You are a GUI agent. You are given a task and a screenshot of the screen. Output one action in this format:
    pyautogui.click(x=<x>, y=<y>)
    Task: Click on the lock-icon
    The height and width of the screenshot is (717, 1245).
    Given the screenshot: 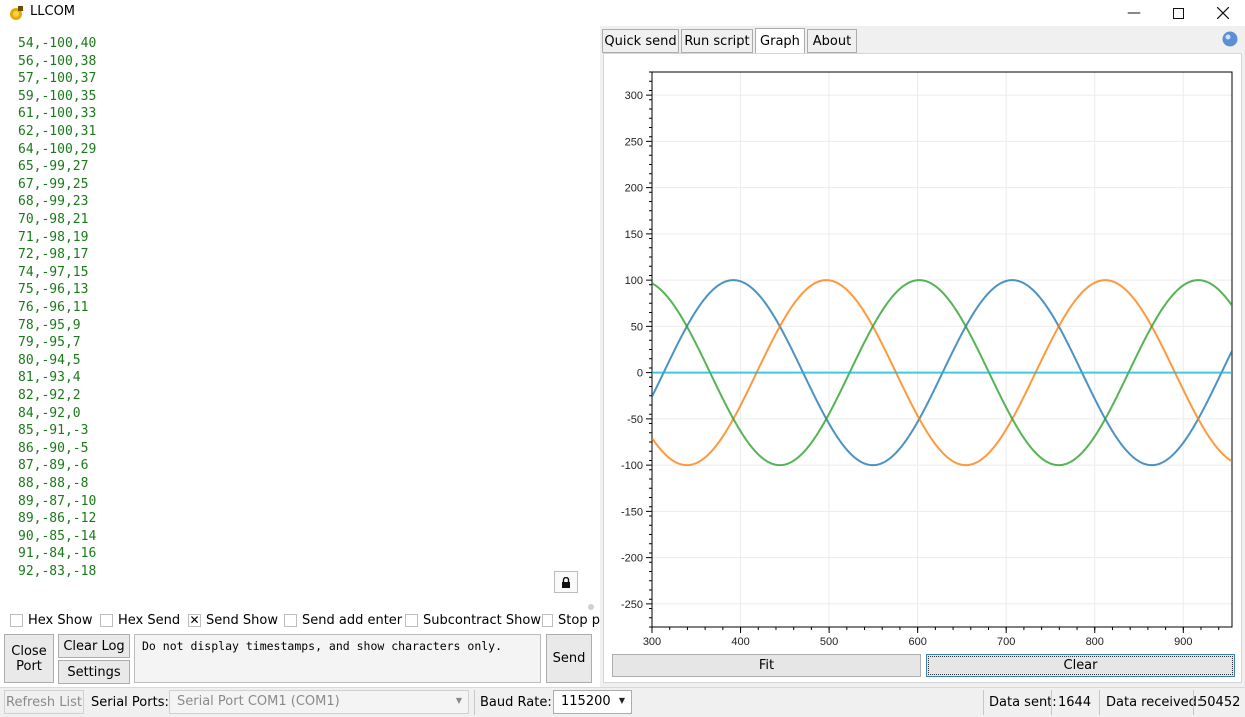 What is the action you would take?
    pyautogui.click(x=566, y=582)
    